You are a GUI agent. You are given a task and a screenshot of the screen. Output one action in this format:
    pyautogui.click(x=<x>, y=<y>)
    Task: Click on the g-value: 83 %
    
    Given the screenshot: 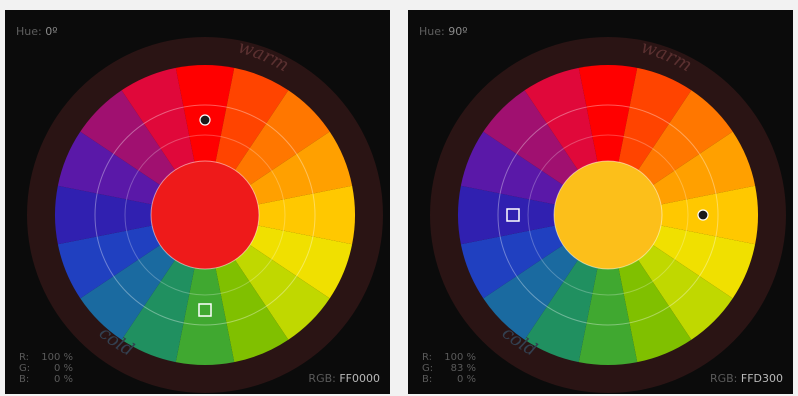 What is the action you would take?
    pyautogui.click(x=463, y=368)
    